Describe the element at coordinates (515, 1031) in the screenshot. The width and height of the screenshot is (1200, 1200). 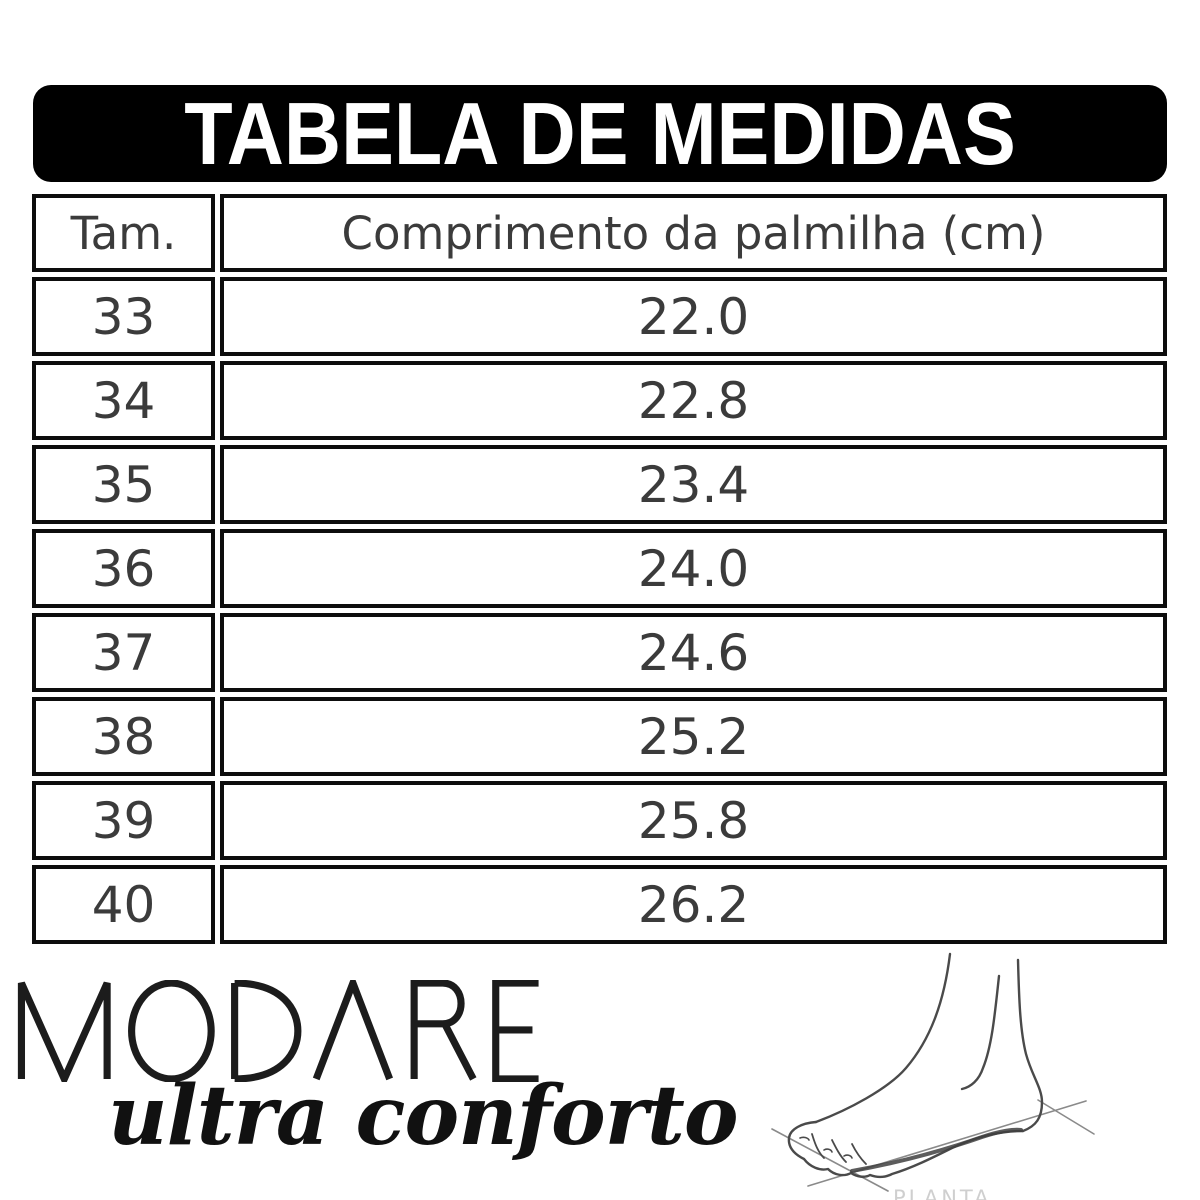
I see `letter-E` at that location.